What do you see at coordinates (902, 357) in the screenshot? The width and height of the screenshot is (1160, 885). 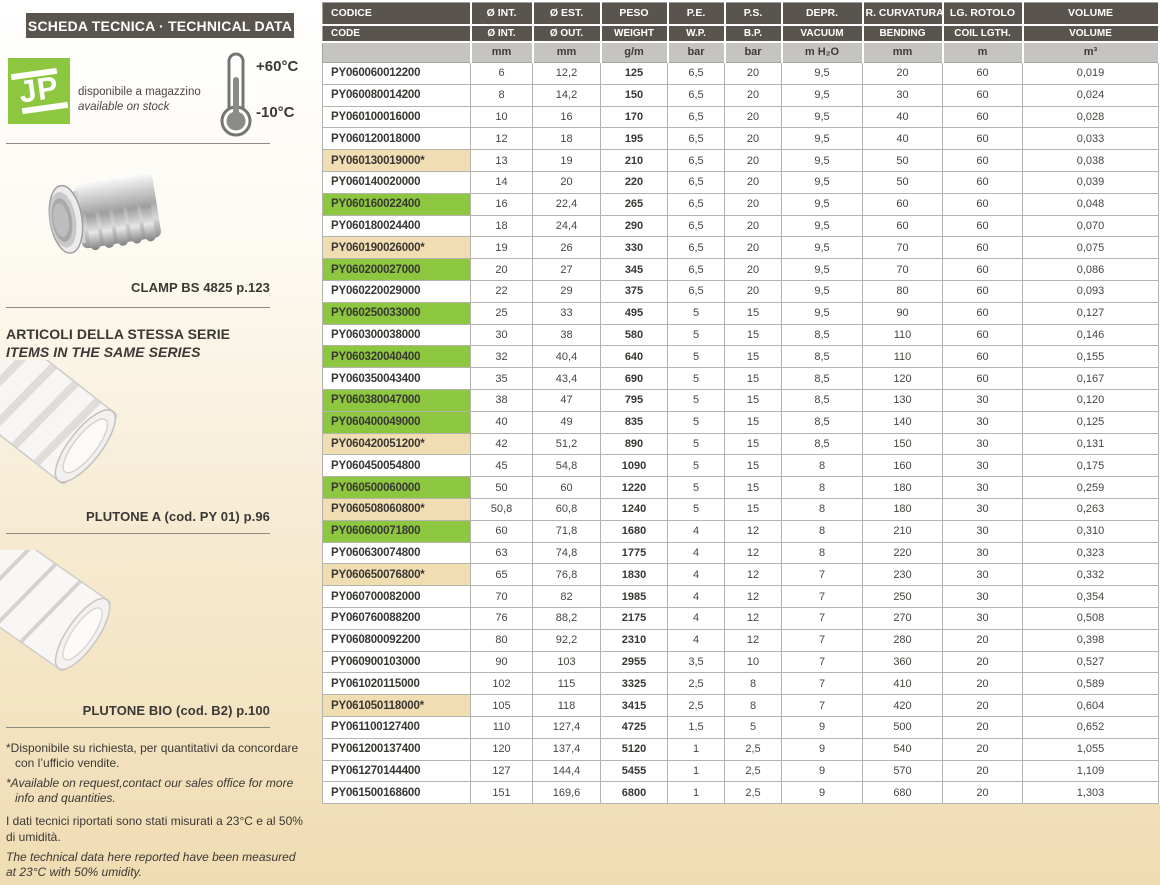 I see `value-cell: 110` at bounding box center [902, 357].